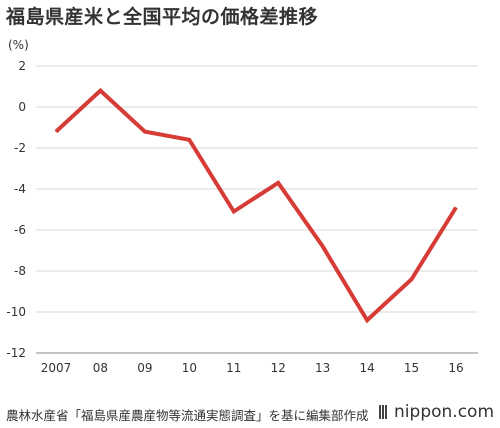  I want to click on brand-mark-icon, so click(383, 412).